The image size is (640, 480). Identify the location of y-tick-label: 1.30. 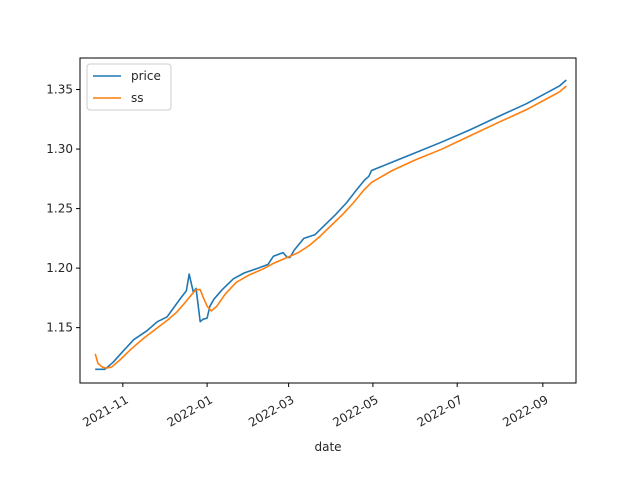
(59, 149).